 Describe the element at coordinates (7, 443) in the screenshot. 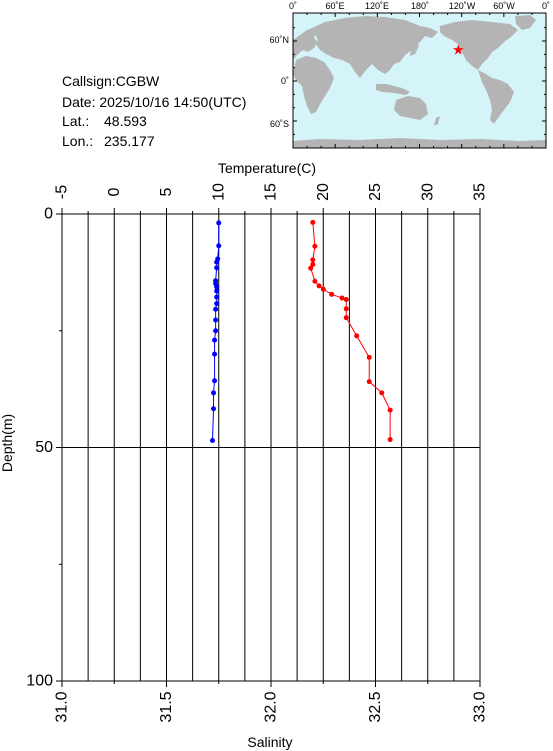

I see `depth-axis-title: Depth(m)` at that location.